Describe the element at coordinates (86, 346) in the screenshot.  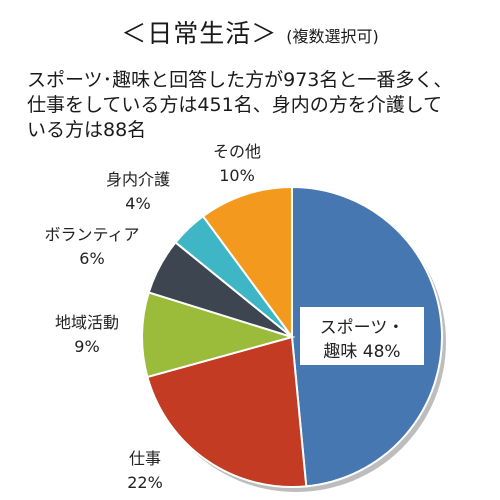
I see `slice-label-line: 9%` at that location.